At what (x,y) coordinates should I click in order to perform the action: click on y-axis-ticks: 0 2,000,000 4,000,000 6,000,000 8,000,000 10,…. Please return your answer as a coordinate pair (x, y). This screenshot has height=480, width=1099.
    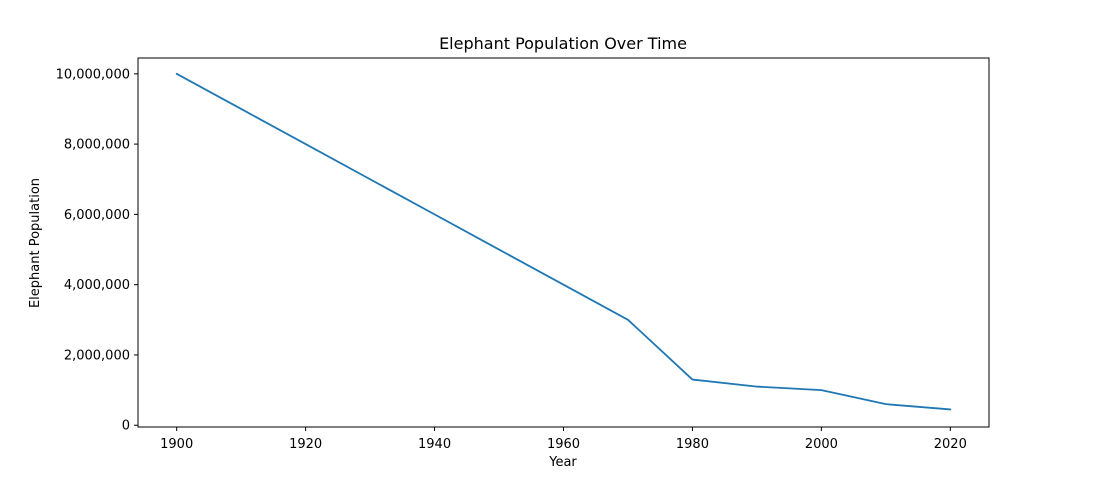
    Looking at the image, I should click on (97, 250).